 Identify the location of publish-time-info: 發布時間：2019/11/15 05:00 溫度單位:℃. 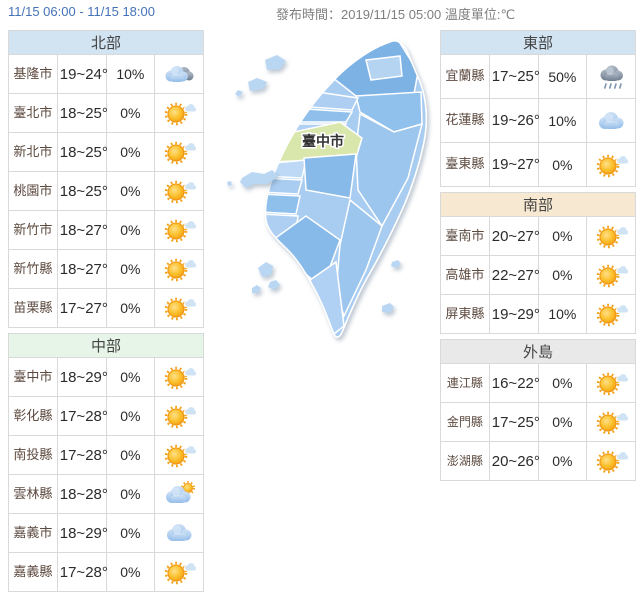
(396, 14).